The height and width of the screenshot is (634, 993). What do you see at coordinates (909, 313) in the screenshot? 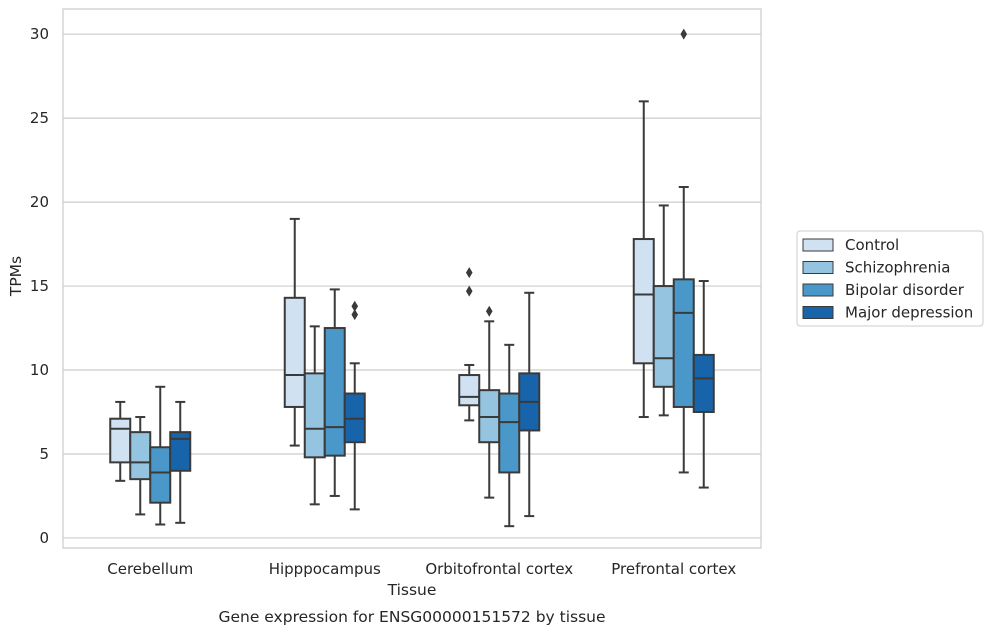
I see `legend-label: Major depression` at bounding box center [909, 313].